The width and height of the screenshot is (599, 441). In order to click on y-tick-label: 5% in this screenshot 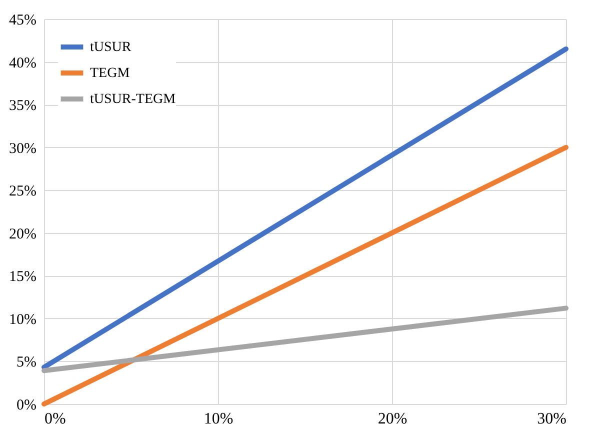, I will do `click(26, 362)`.